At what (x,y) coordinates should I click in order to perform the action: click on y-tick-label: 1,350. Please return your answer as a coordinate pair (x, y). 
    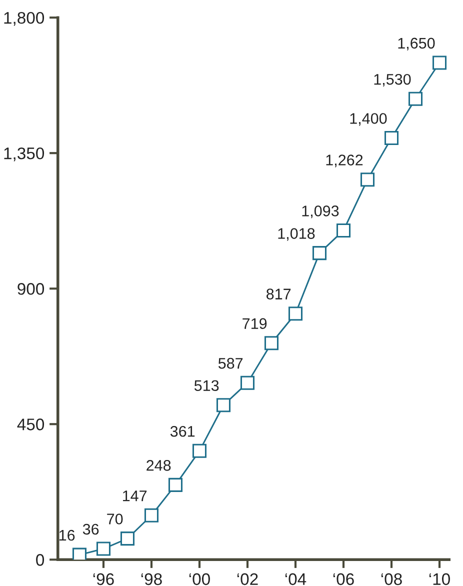
    Looking at the image, I should click on (24, 154).